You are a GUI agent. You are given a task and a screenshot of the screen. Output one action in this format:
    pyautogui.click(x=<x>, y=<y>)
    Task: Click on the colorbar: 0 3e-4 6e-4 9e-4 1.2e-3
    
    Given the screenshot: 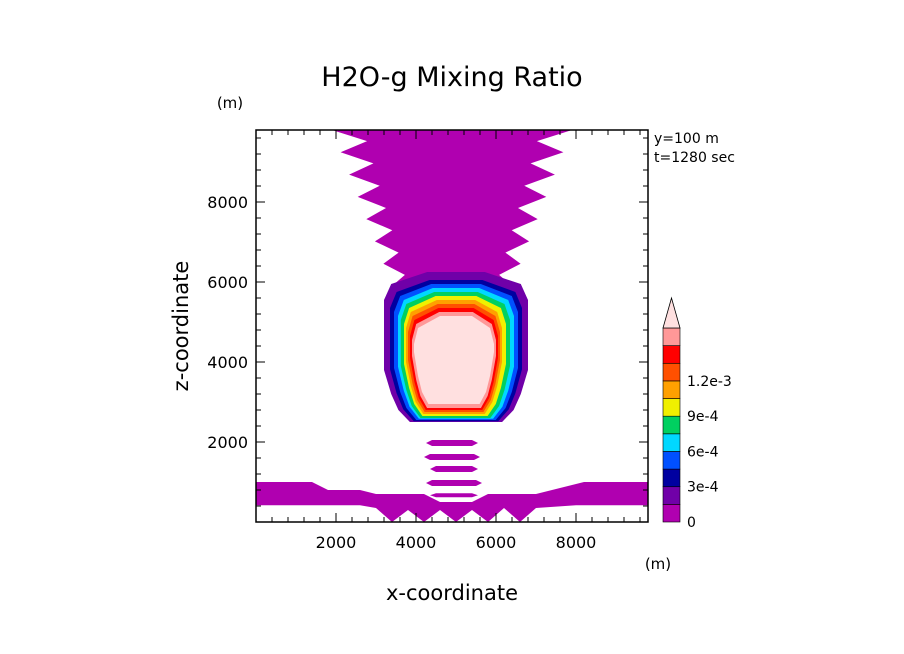 What is the action you would take?
    pyautogui.click(x=697, y=413)
    